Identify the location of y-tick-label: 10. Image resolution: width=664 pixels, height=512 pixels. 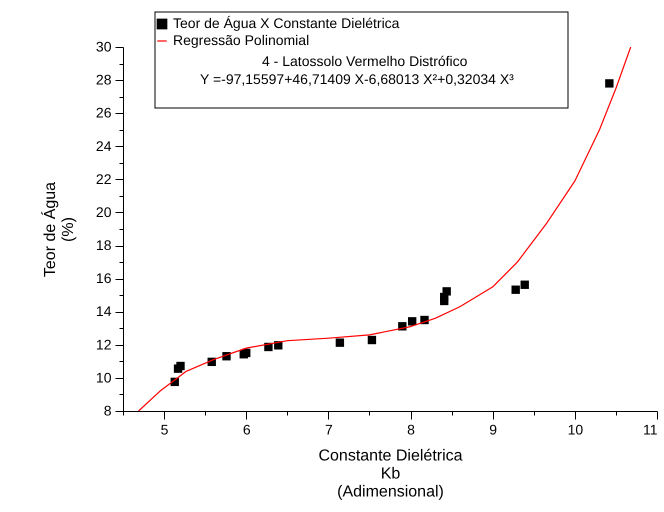
(104, 377).